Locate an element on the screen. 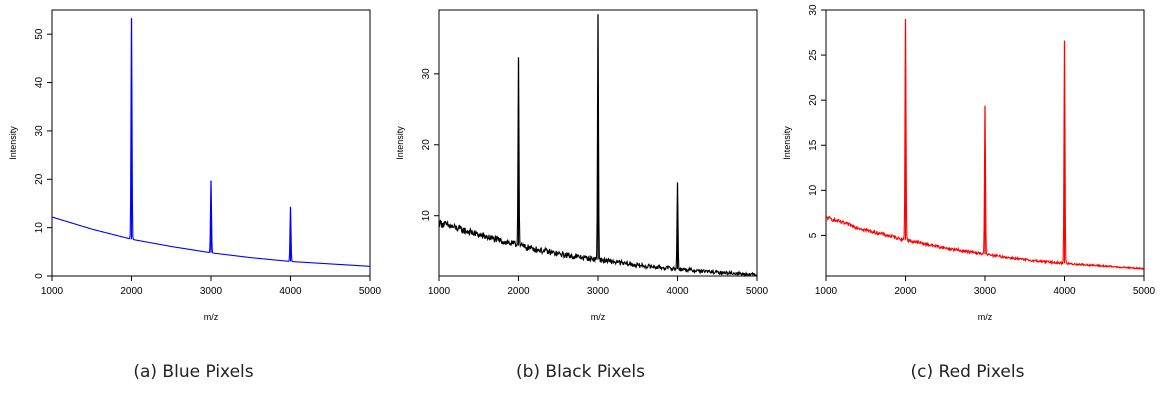 Image resolution: width=1162 pixels, height=394 pixels. y-tick-label: 25 is located at coordinates (813, 55).